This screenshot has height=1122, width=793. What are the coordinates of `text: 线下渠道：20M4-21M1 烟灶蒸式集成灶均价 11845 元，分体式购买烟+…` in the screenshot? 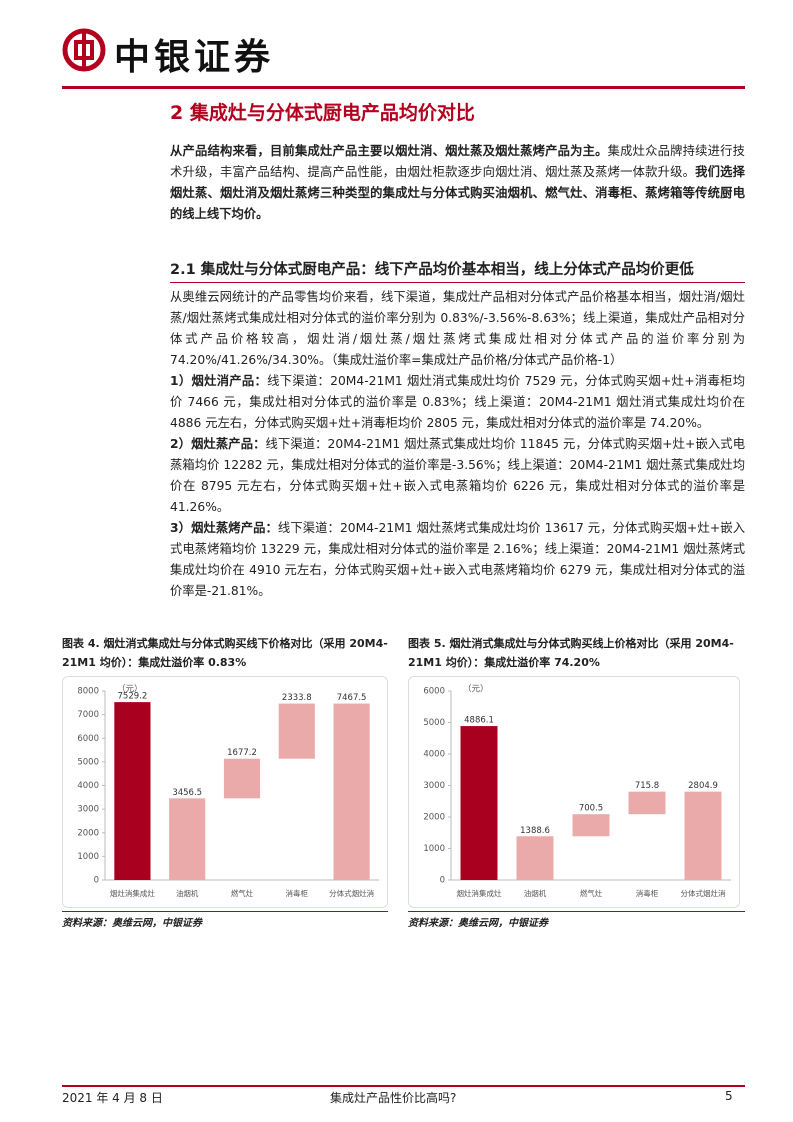 It's located at (457, 475).